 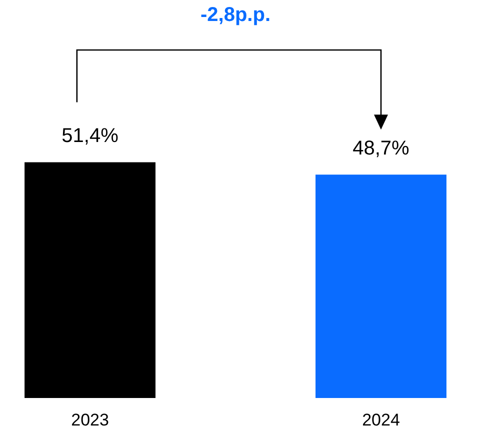 I want to click on data-label: 51,4%, so click(x=90, y=136).